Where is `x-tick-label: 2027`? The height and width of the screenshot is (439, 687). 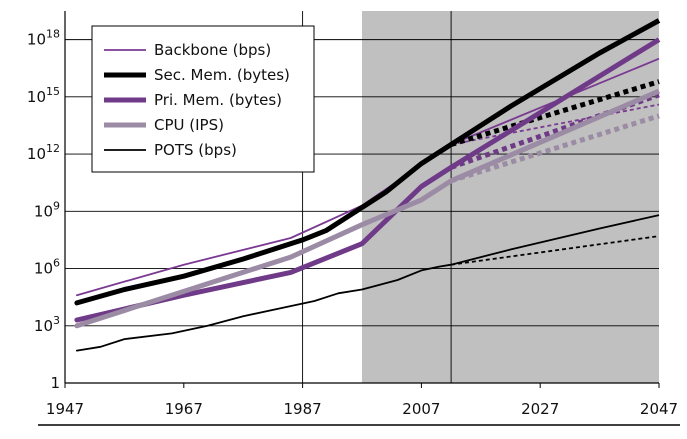 x-tick-label: 2027 is located at coordinates (540, 409).